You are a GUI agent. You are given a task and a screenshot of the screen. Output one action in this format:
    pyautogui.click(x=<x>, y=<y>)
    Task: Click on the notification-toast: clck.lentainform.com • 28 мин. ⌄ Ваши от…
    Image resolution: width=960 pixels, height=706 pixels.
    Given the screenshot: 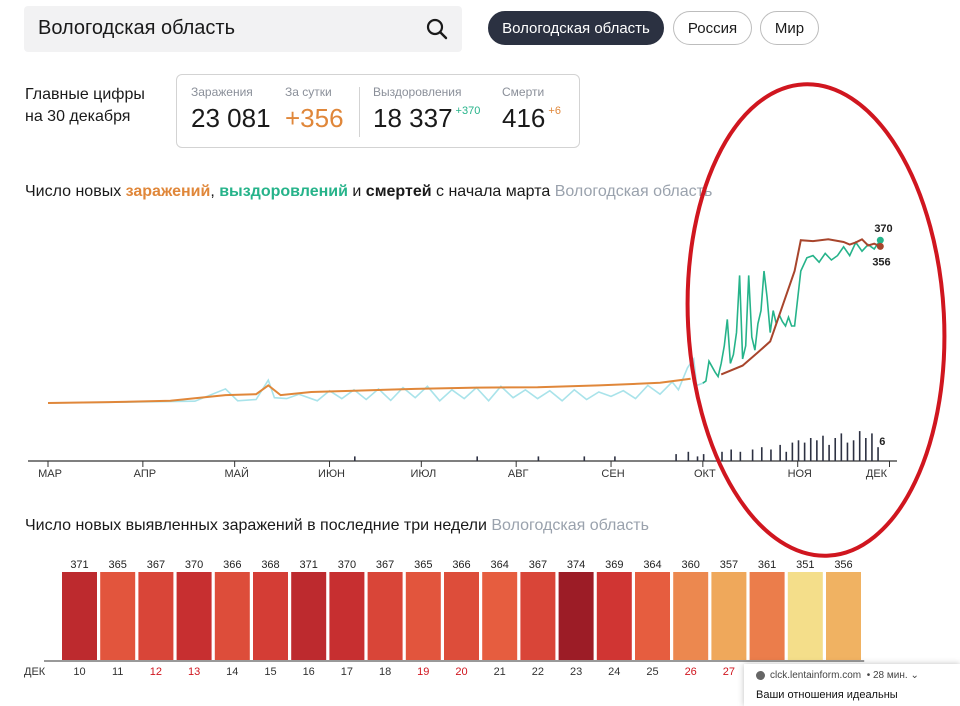 What is the action you would take?
    pyautogui.click(x=852, y=685)
    